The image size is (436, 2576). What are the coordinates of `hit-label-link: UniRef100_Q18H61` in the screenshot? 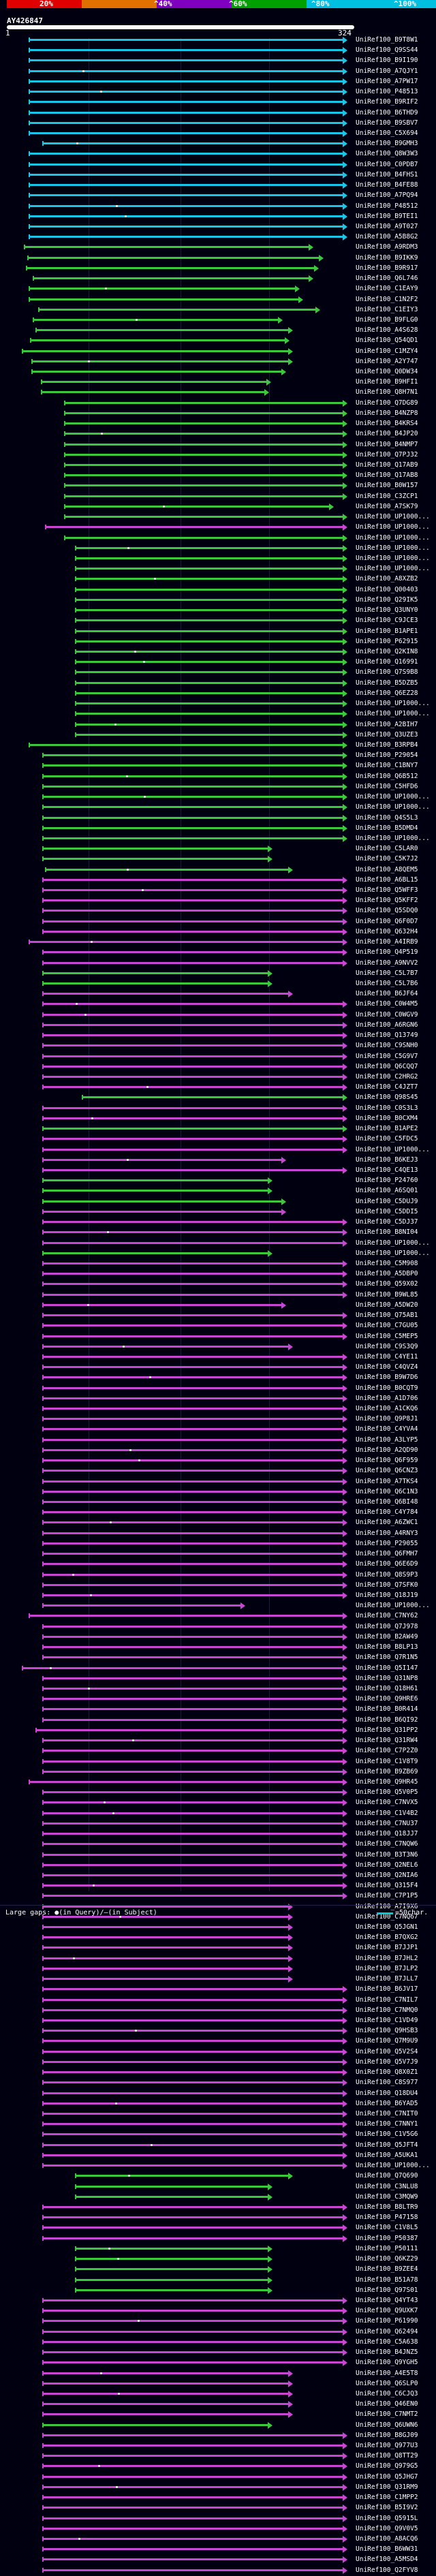 It's located at (387, 1688).